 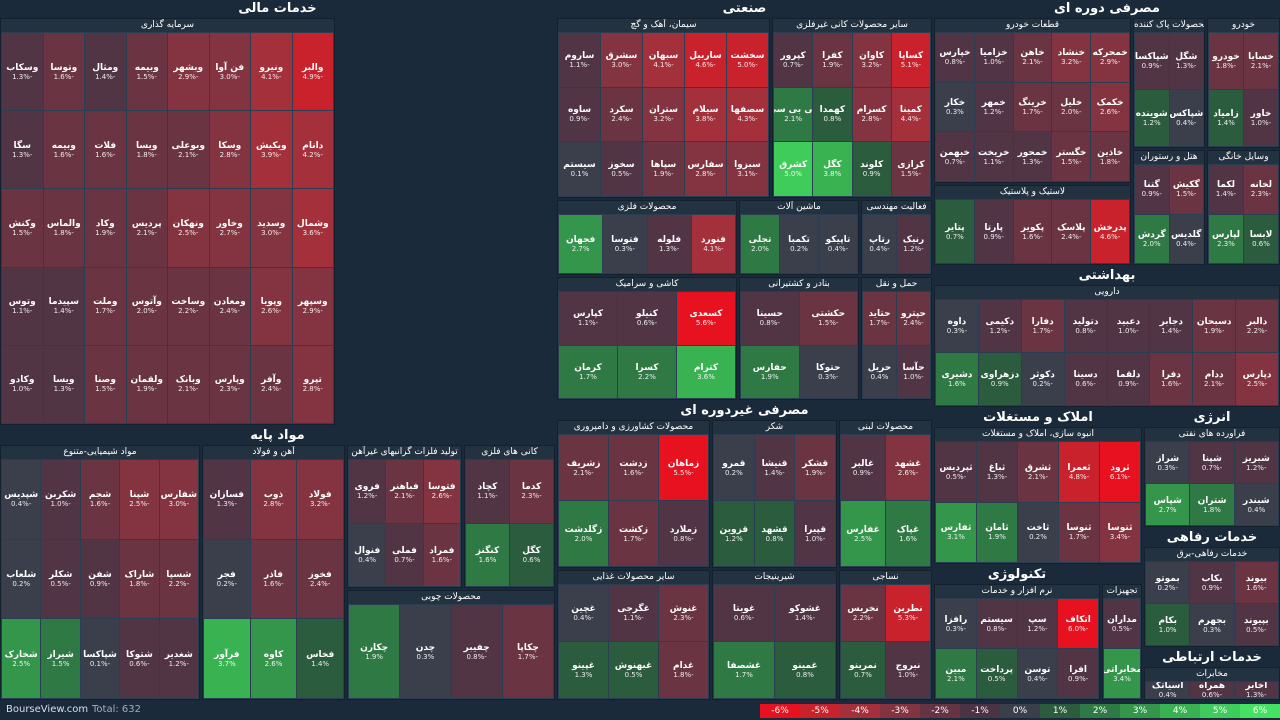 What do you see at coordinates (1085, 326) in the screenshot?
I see `stock-tile: دتولید -0.8%` at bounding box center [1085, 326].